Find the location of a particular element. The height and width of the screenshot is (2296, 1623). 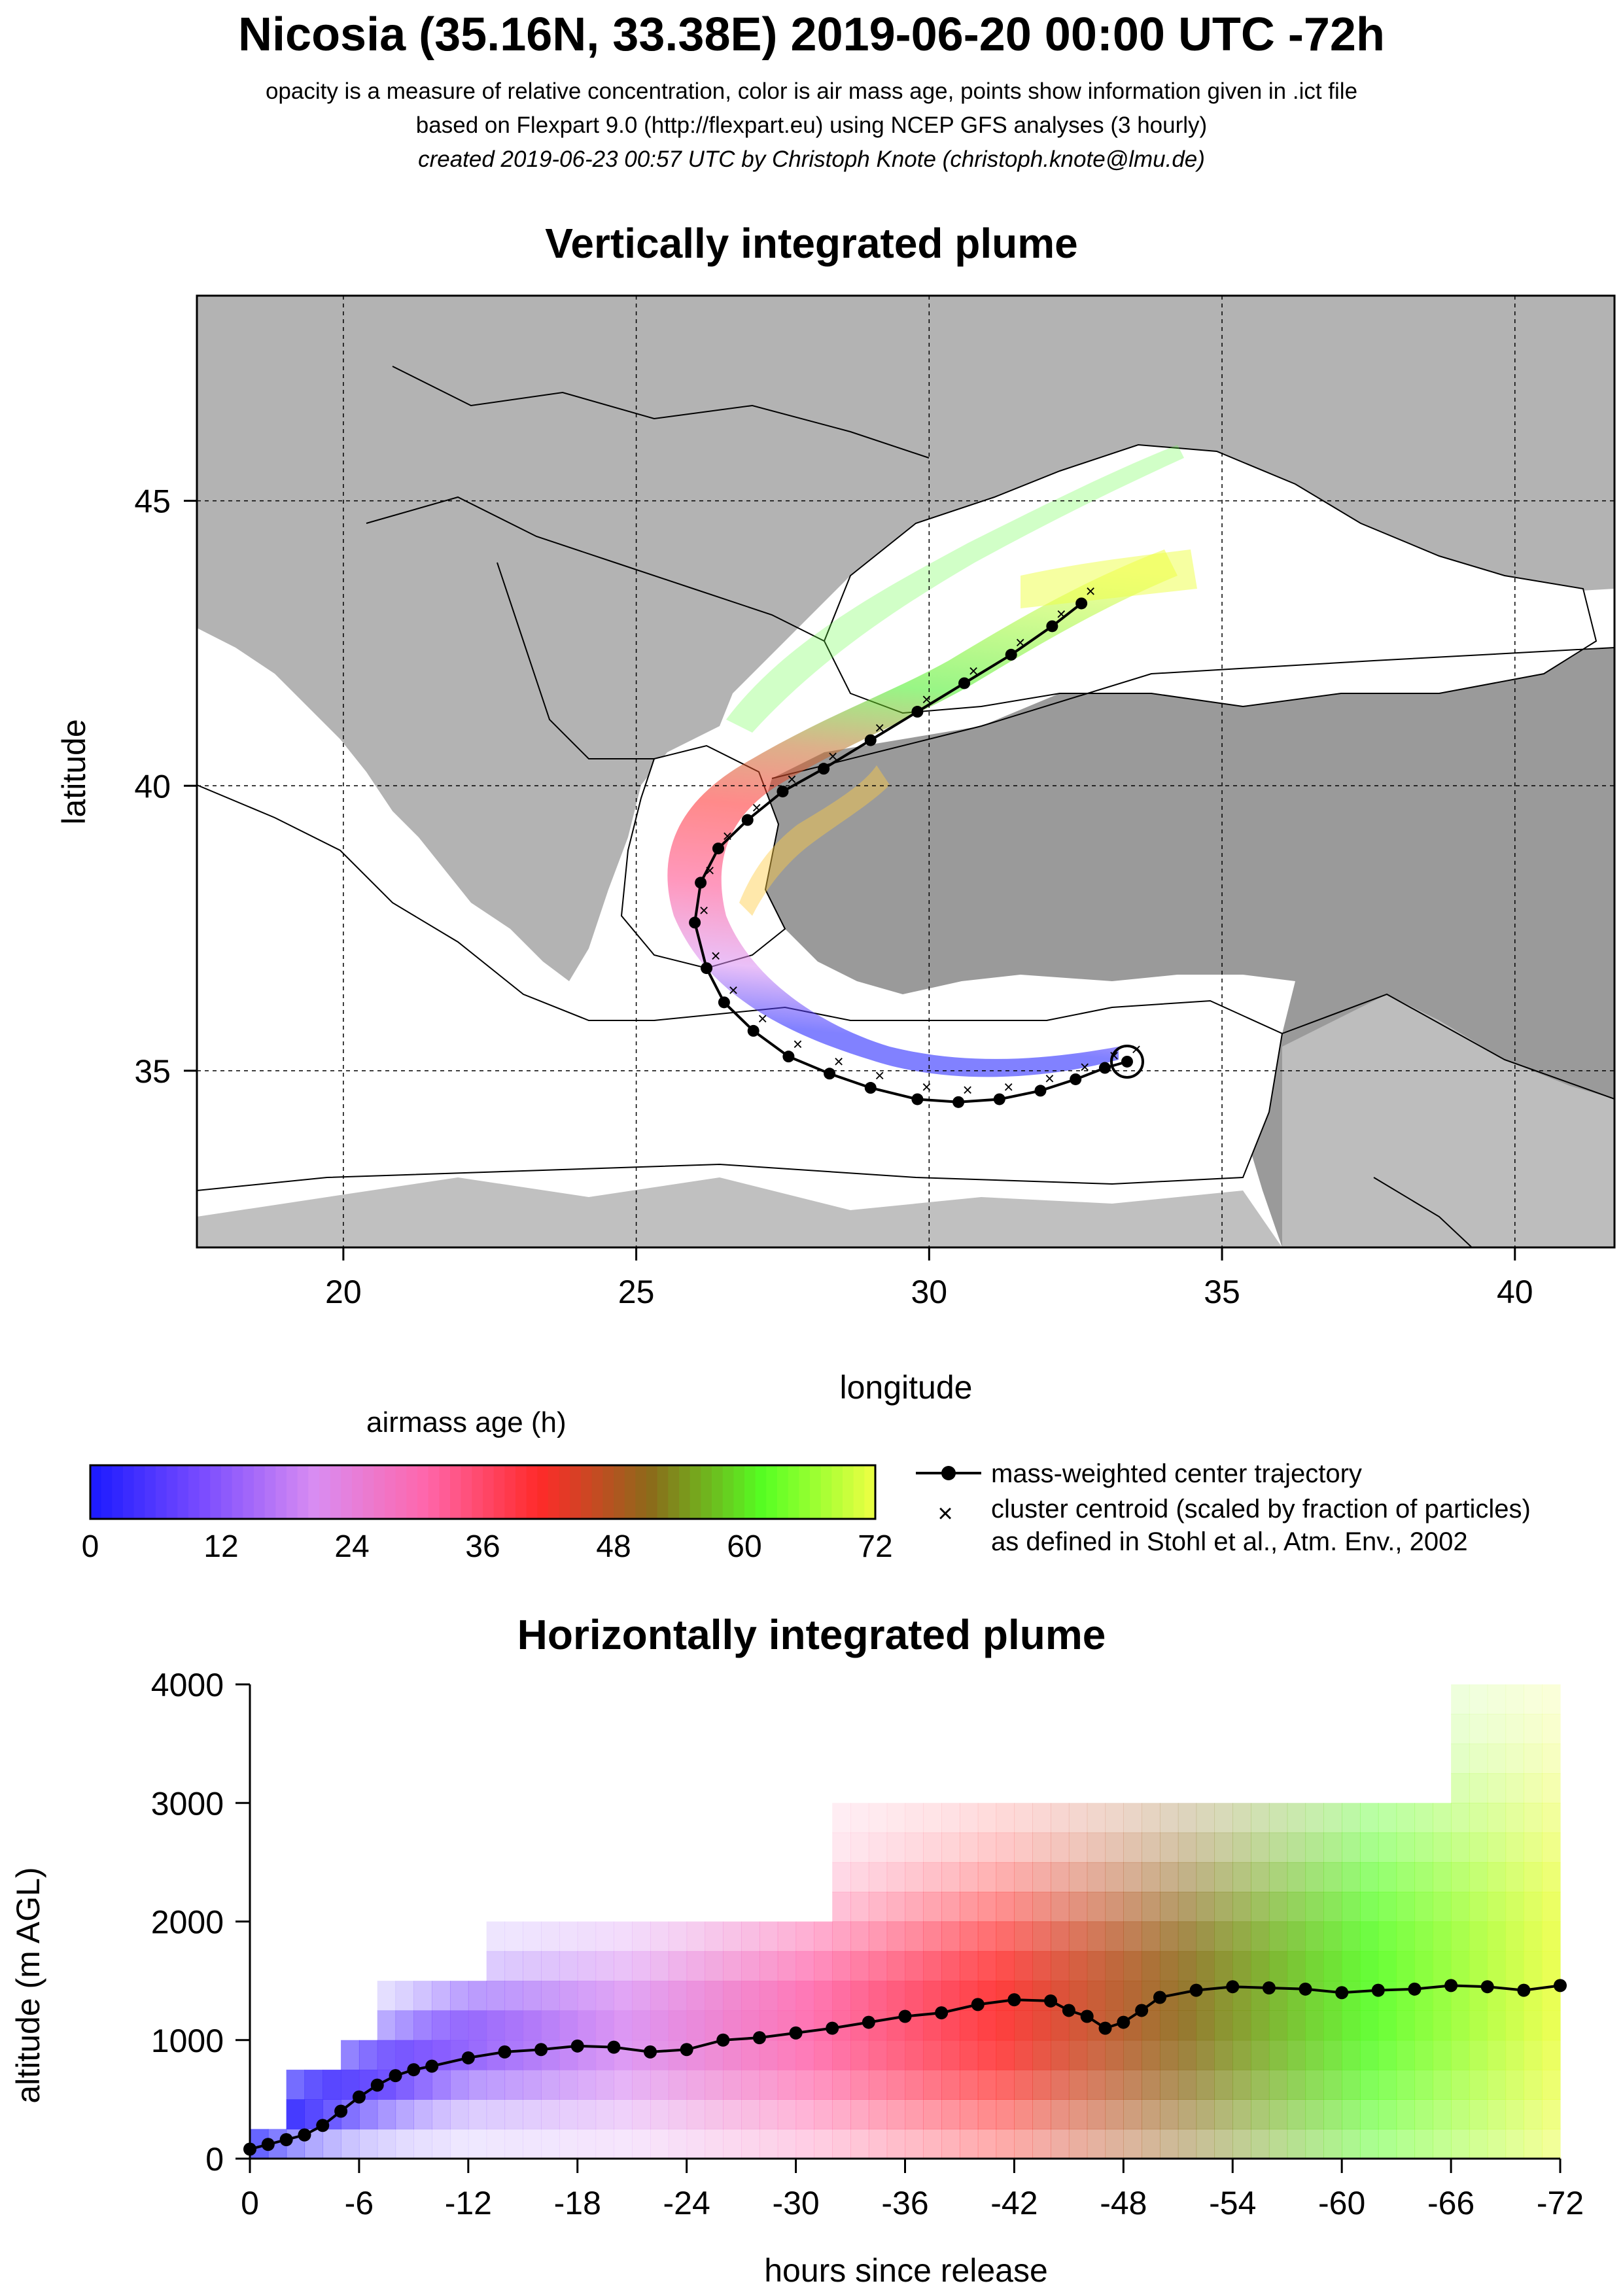

altitude-xtick-label: -18 is located at coordinates (577, 2203).